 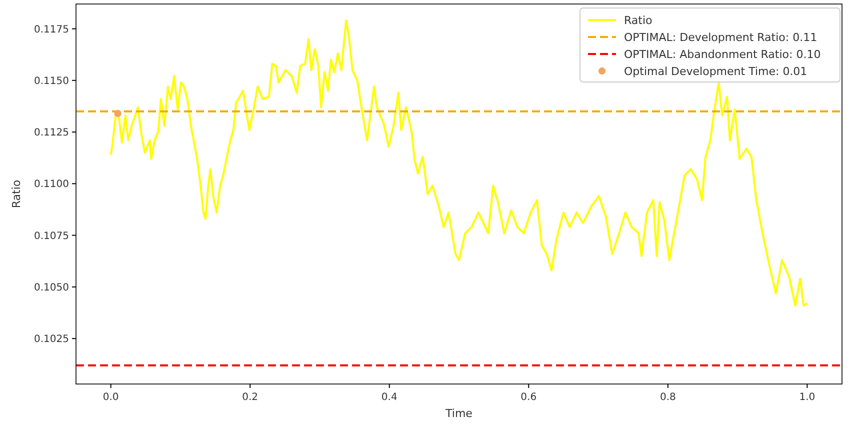 What do you see at coordinates (16, 194) in the screenshot?
I see `y-axis-title: Ratio` at bounding box center [16, 194].